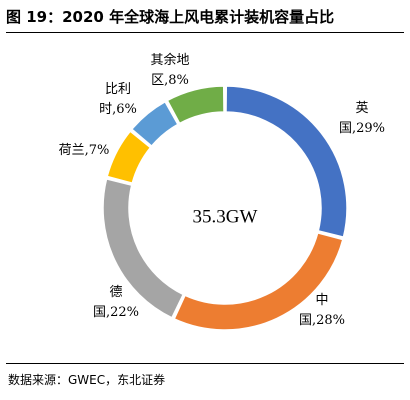 This screenshot has height=400, width=410. I want to click on slice-label-line: 时,6%, so click(118, 109).